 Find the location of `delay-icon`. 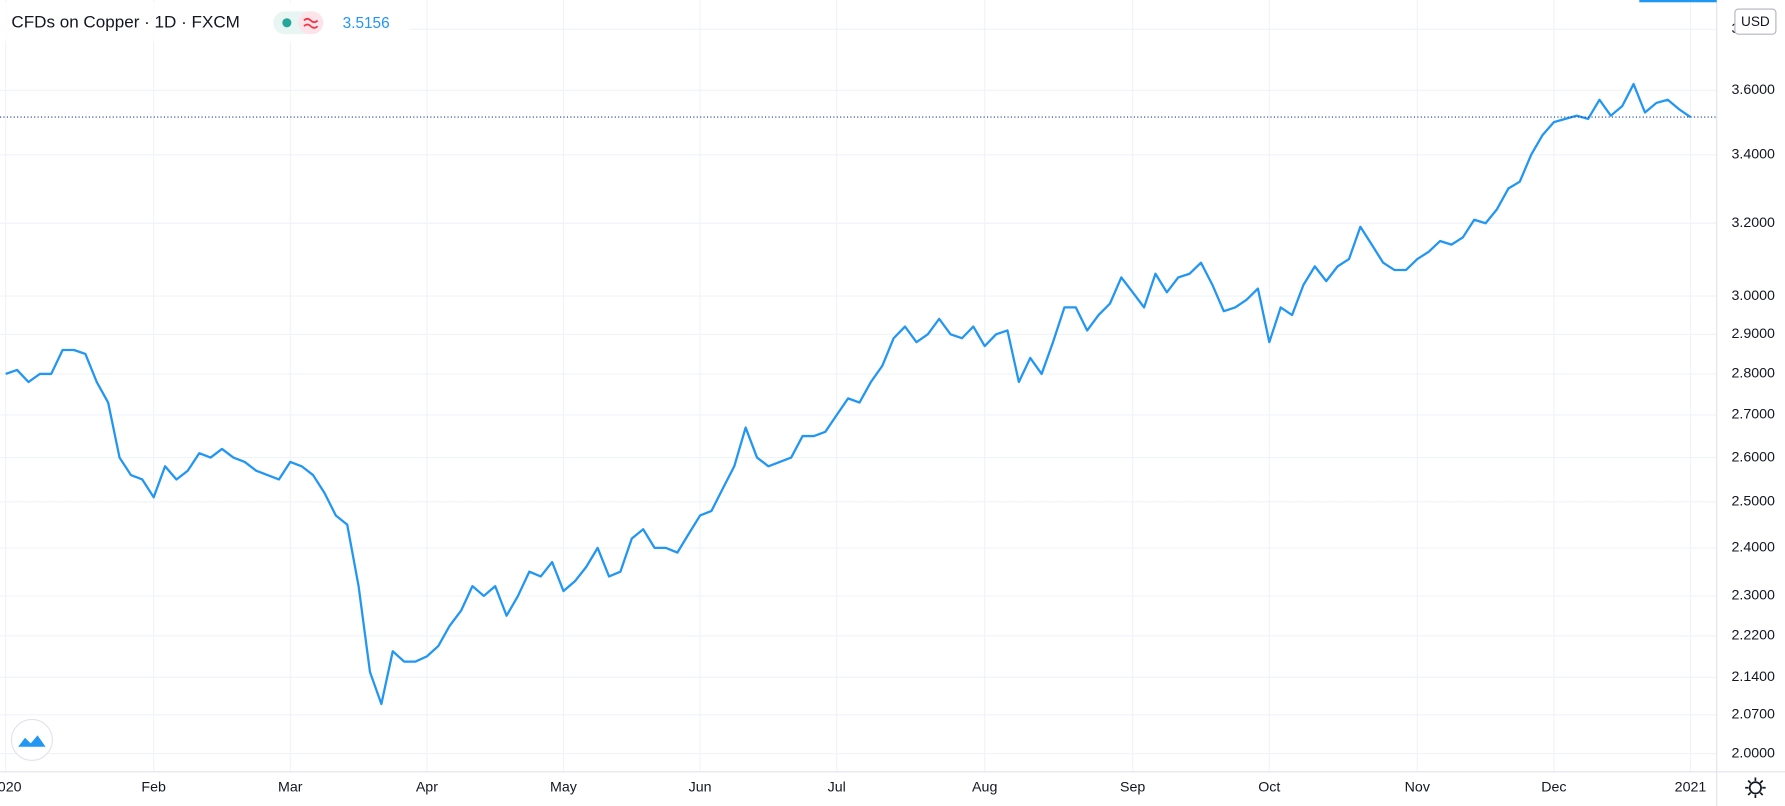

delay-icon is located at coordinates (311, 23).